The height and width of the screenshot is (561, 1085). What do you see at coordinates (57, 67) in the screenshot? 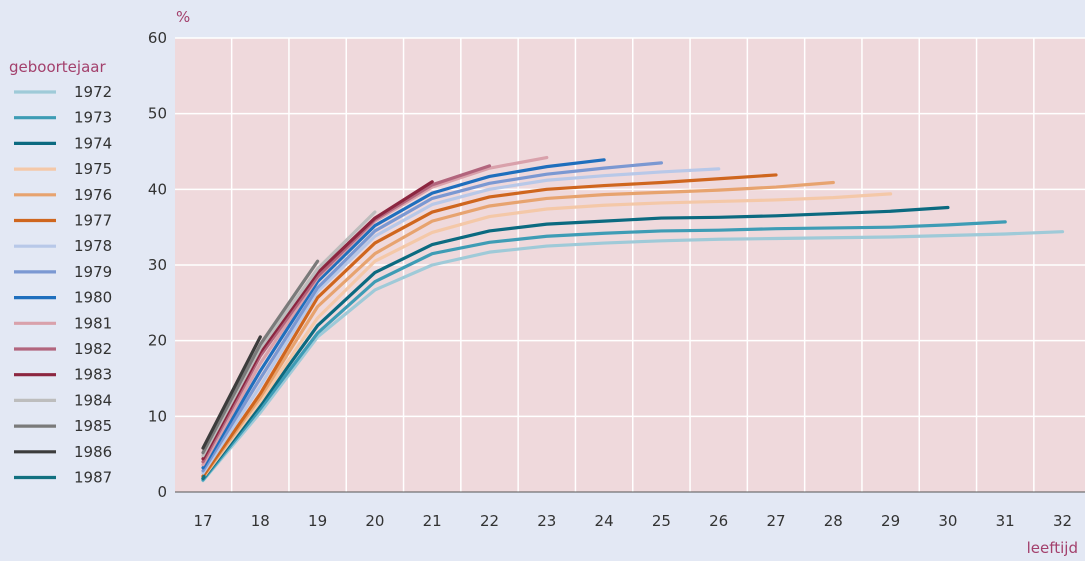
I see `legend-title: geboortejaar` at bounding box center [57, 67].